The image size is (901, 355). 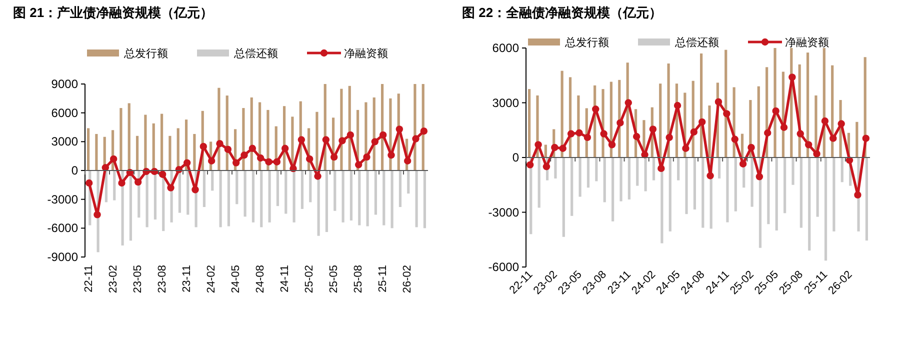 I want to click on legend-label: 总发行额, so click(x=586, y=42).